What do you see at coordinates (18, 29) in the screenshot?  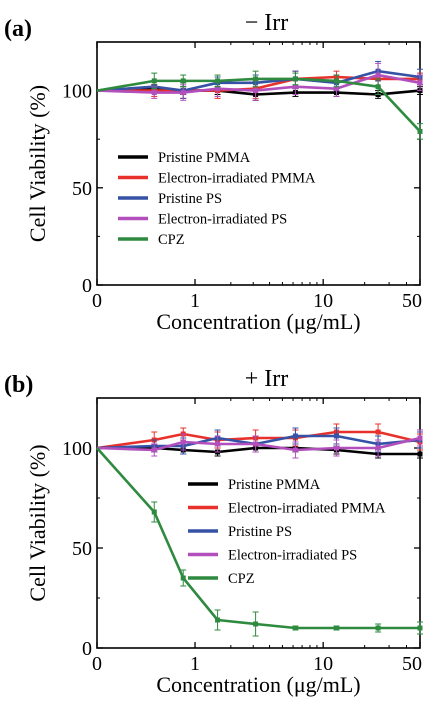 I see `panel-tag: (a)` at bounding box center [18, 29].